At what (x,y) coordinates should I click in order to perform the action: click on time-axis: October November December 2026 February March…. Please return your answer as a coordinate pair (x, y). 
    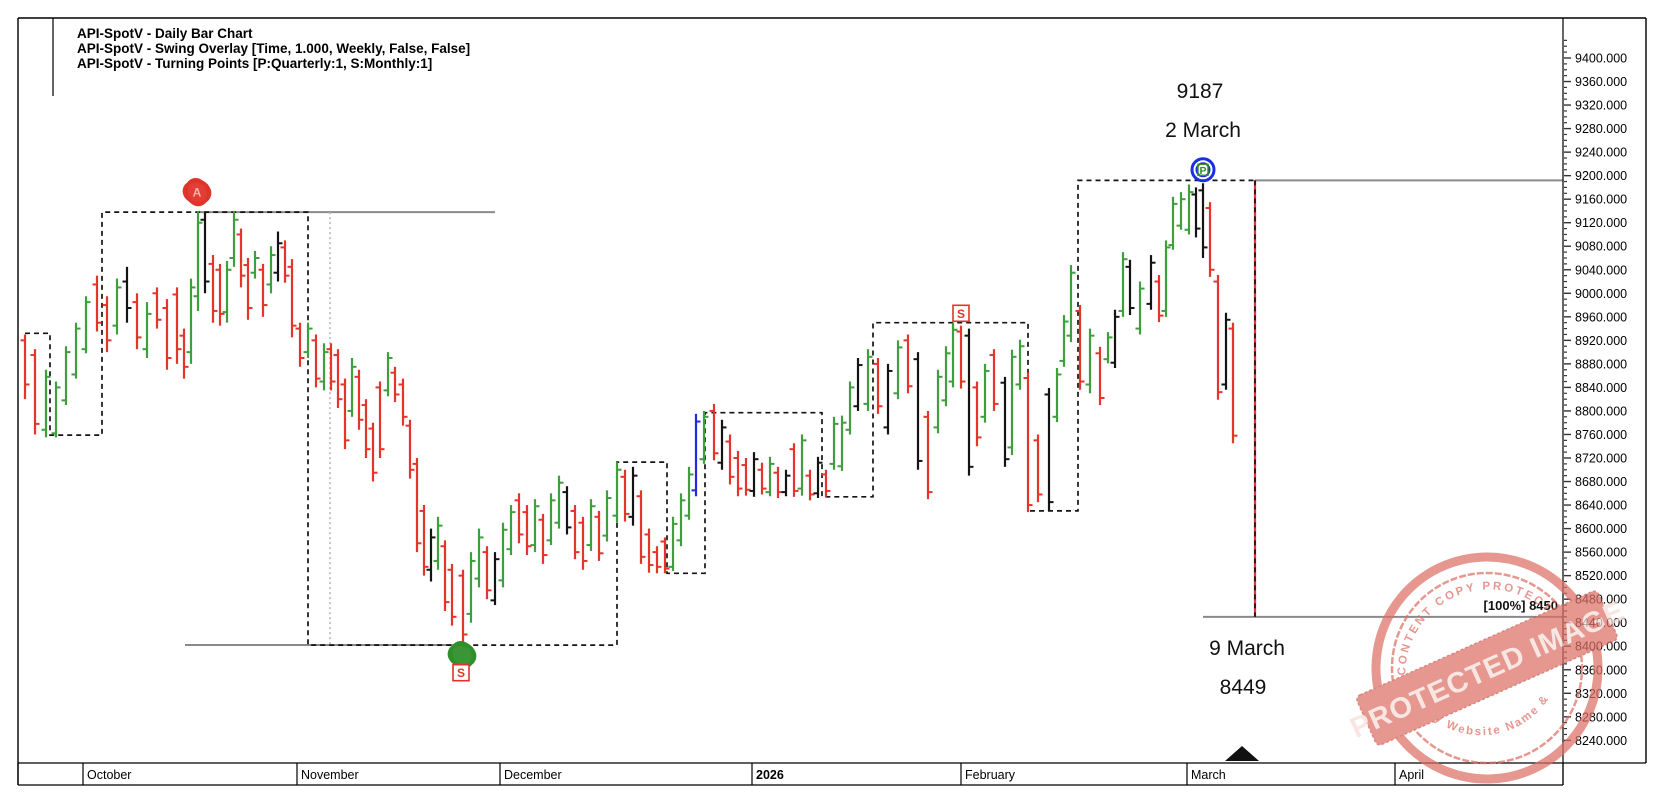
    Looking at the image, I should click on (831, 774).